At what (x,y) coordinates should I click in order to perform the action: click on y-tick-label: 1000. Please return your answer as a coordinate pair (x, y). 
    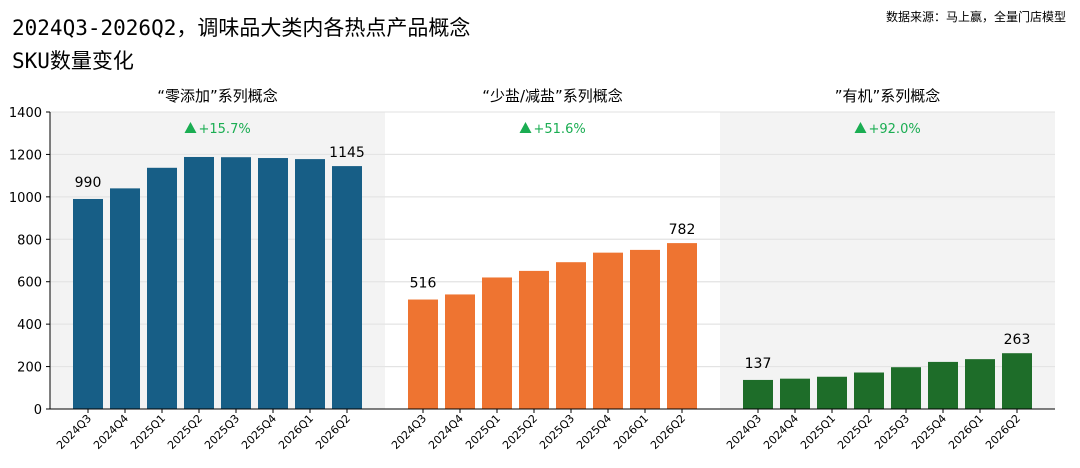
    Looking at the image, I should click on (25, 198).